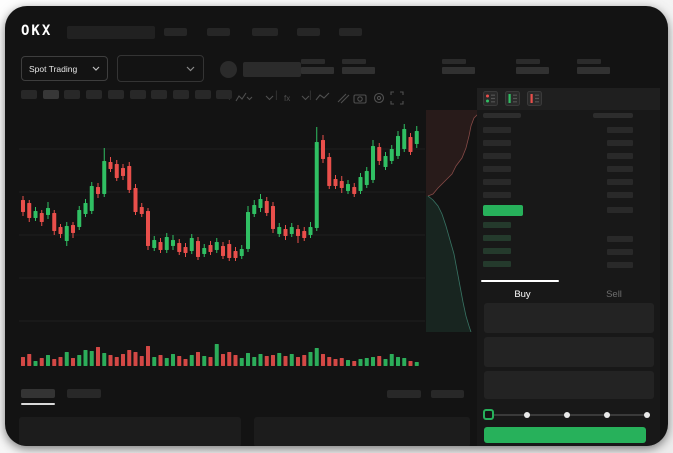 This screenshot has width=673, height=453. What do you see at coordinates (512, 98) in the screenshot?
I see `book-buy-icon` at bounding box center [512, 98].